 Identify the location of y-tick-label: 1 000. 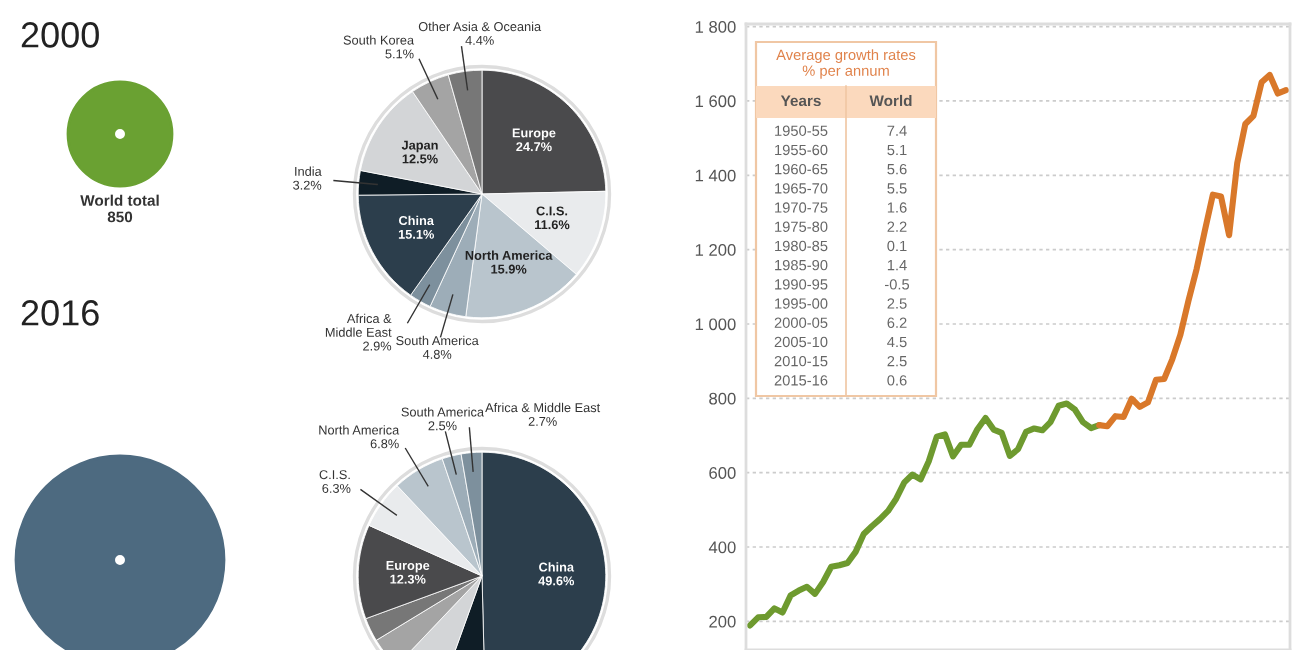
(715, 324).